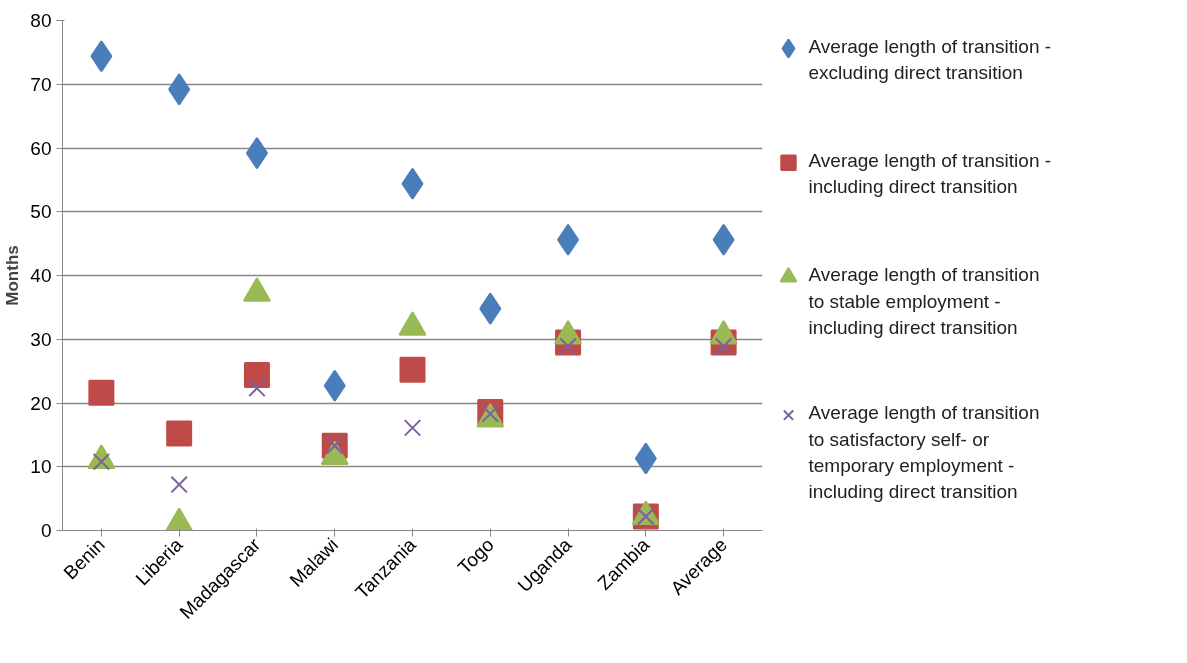  What do you see at coordinates (924, 301) in the screenshot?
I see `legend-label: Average length of transition to stable employment - including direct transition` at bounding box center [924, 301].